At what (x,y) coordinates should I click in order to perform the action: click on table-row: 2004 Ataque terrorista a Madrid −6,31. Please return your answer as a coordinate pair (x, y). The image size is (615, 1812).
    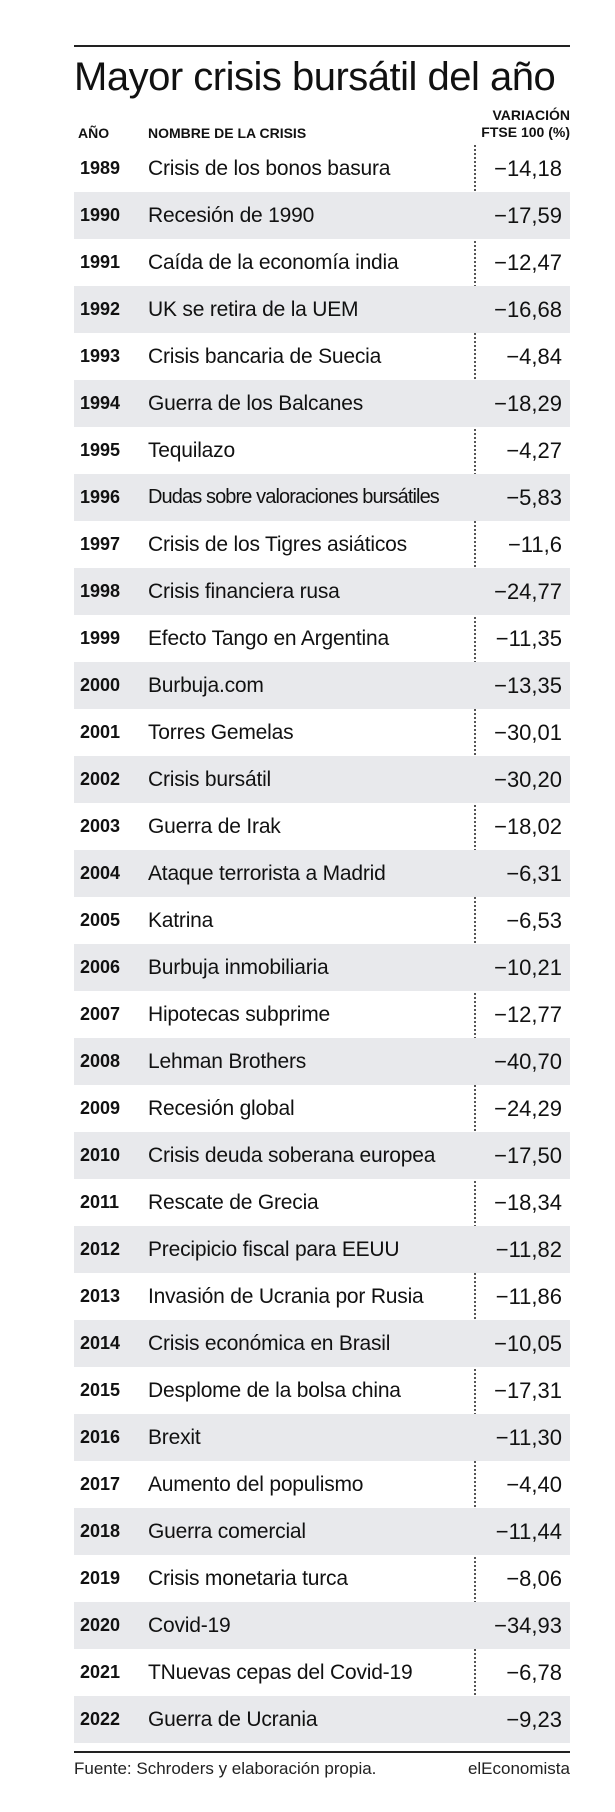
    Looking at the image, I should click on (322, 873).